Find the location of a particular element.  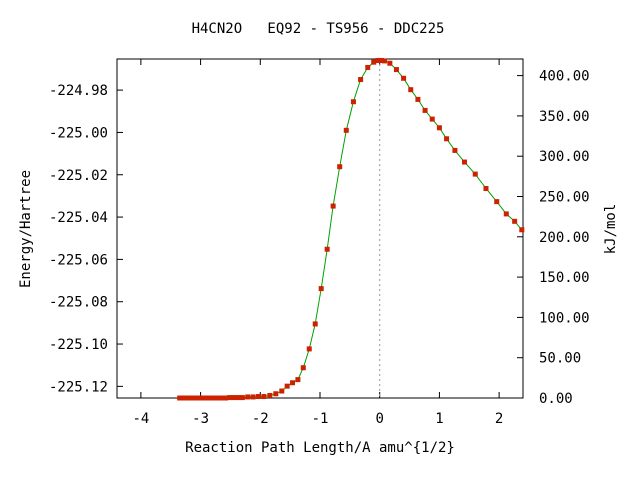

x-tick-label: 0 is located at coordinates (379, 419).